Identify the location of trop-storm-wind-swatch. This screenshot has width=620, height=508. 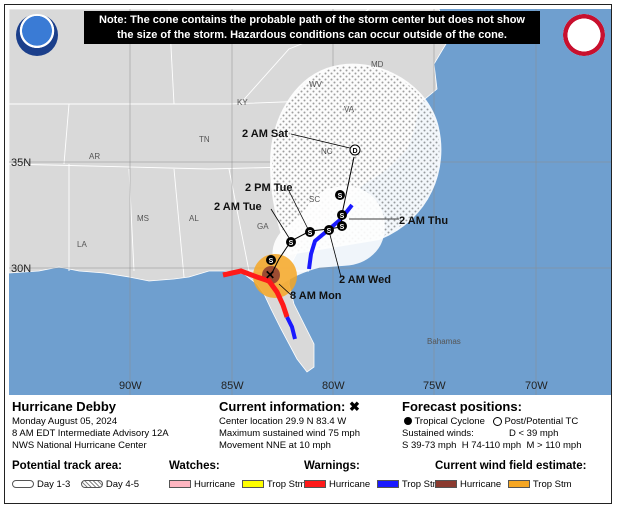
(518, 484).